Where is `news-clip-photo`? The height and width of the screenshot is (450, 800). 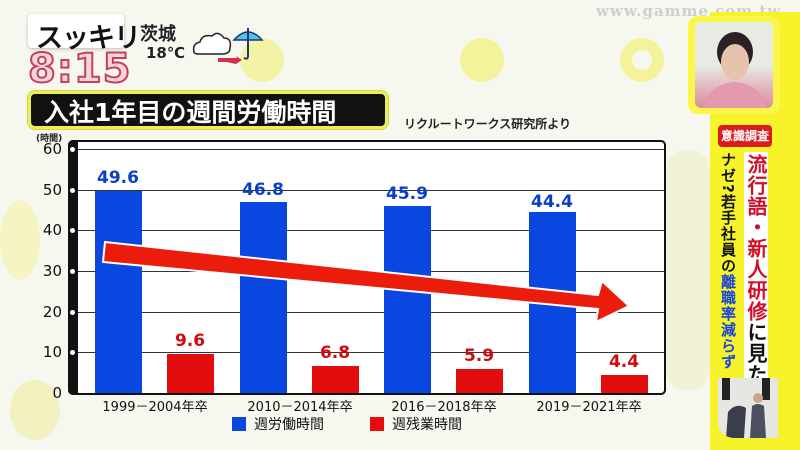 news-clip-photo is located at coordinates (748, 408).